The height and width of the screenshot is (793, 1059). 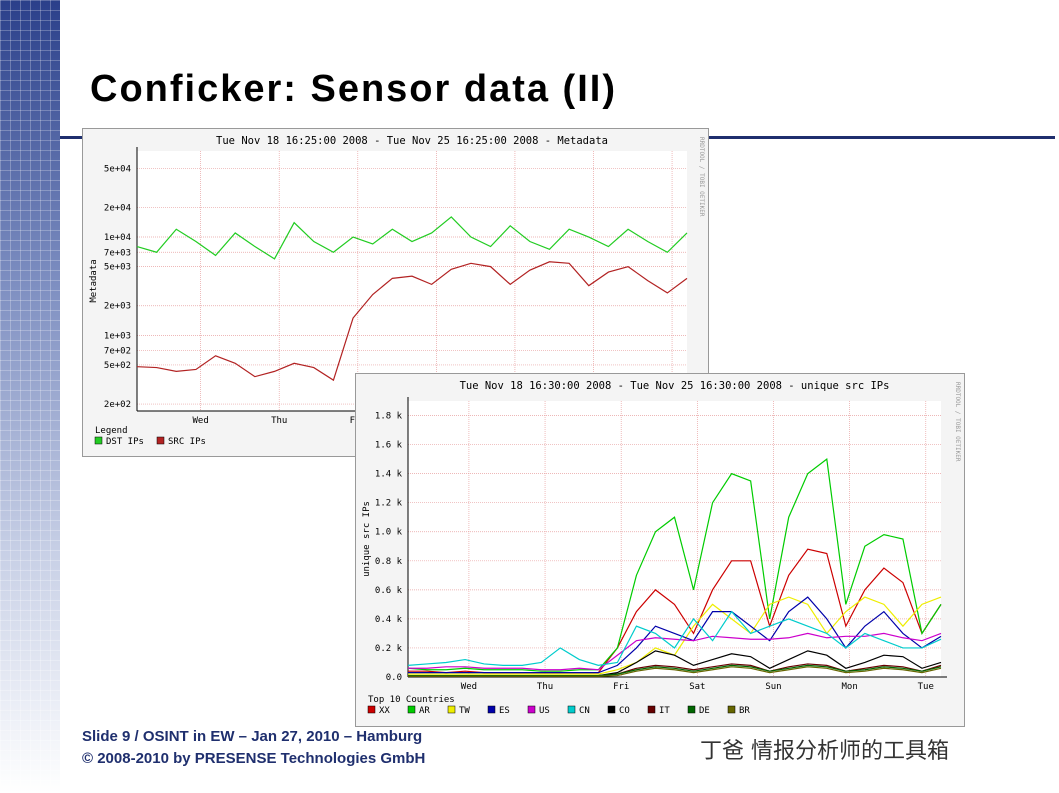 What do you see at coordinates (111, 431) in the screenshot?
I see `legend-title: Legend` at bounding box center [111, 431].